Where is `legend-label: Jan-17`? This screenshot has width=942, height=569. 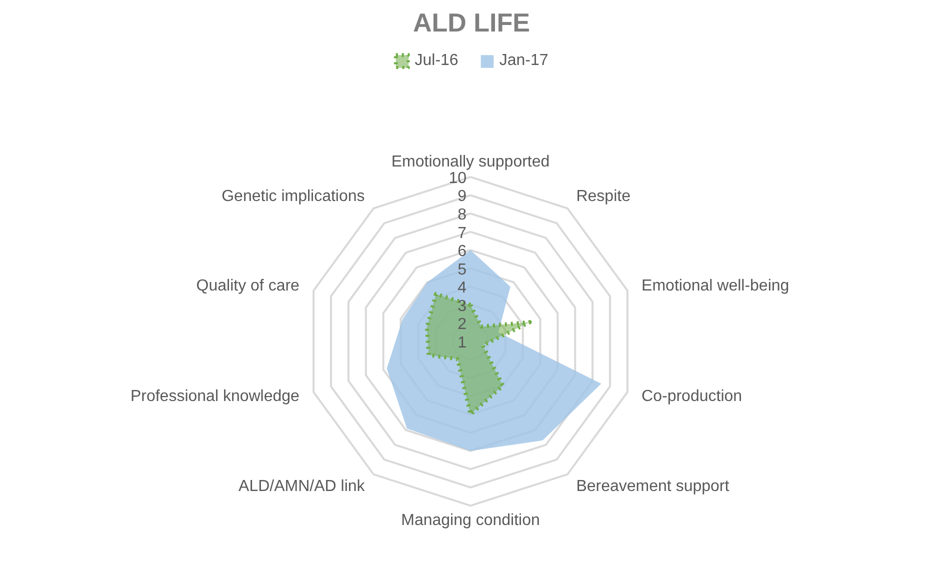 legend-label: Jan-17 is located at coordinates (523, 61).